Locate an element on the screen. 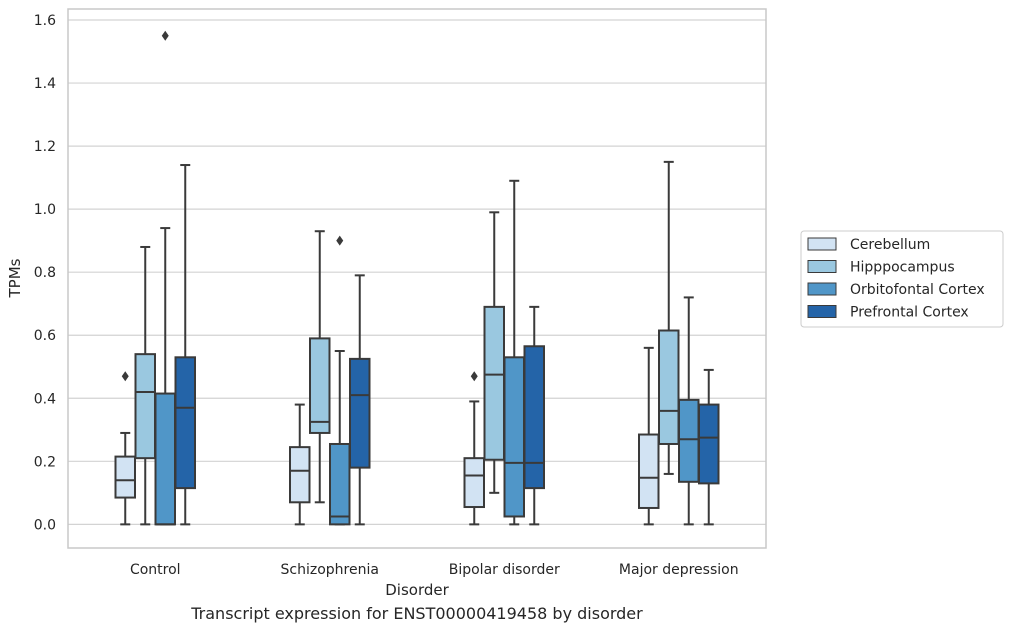 Image resolution: width=1014 pixels, height=634 pixels. y-tick-label: 0.4 is located at coordinates (45, 399).